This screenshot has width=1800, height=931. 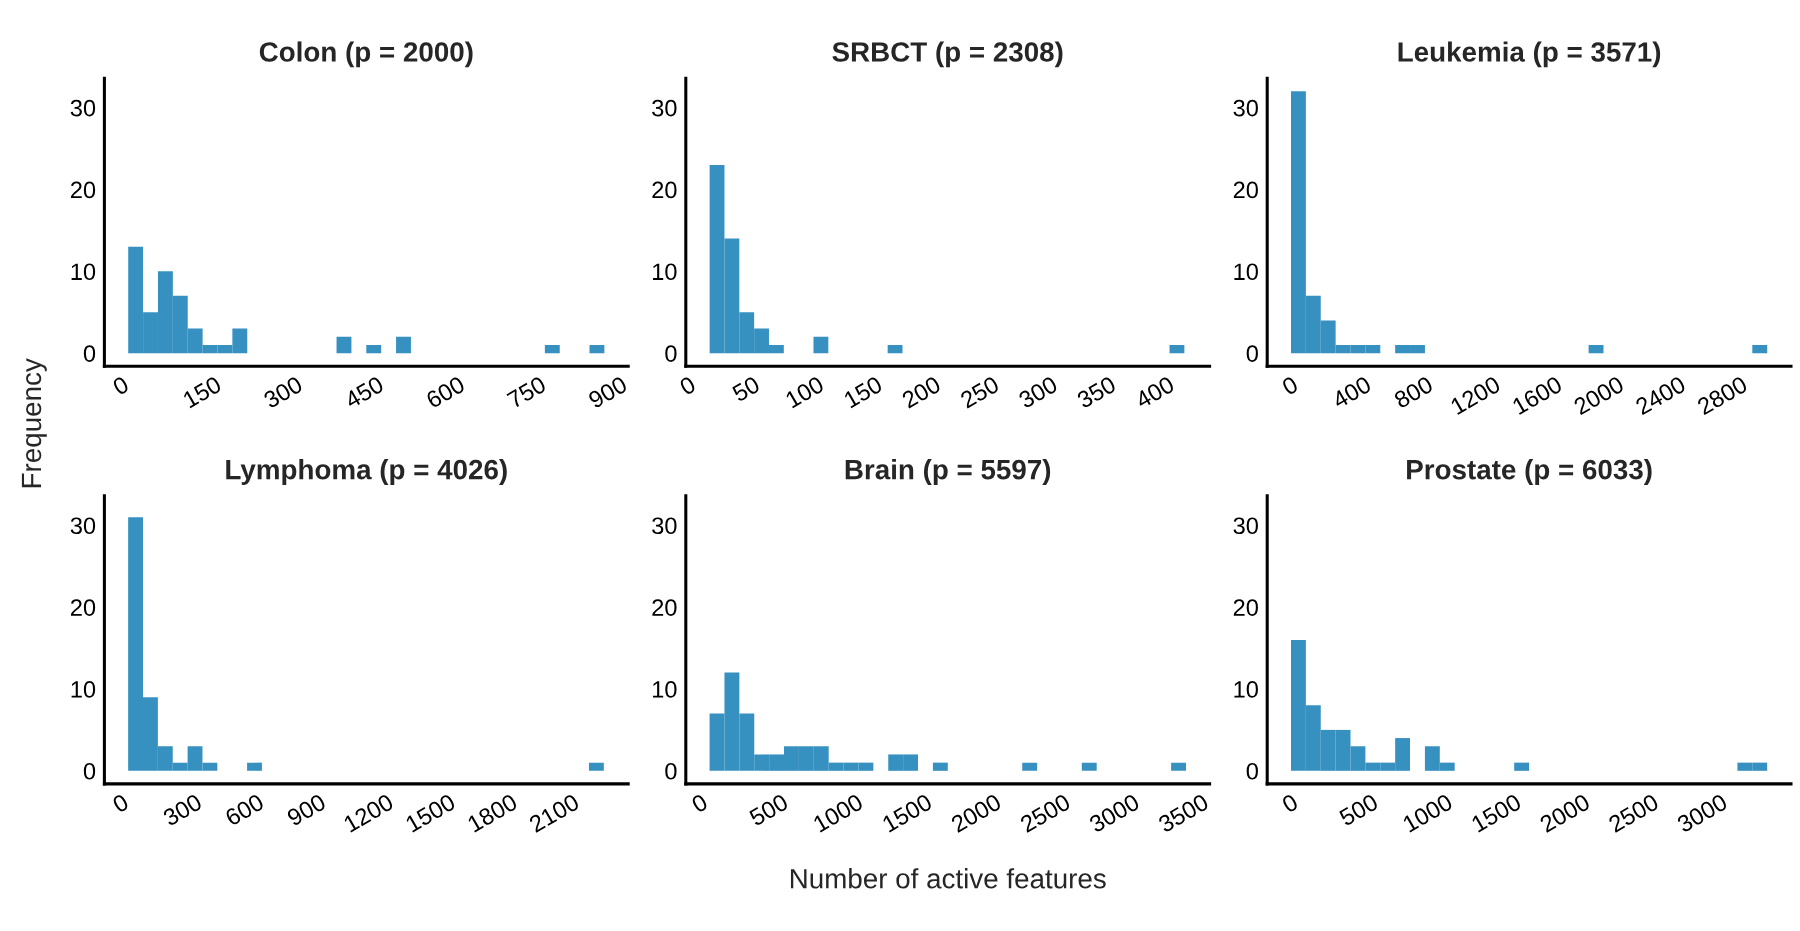 I want to click on chart-title: Colon (p = 2000), so click(x=366, y=54).